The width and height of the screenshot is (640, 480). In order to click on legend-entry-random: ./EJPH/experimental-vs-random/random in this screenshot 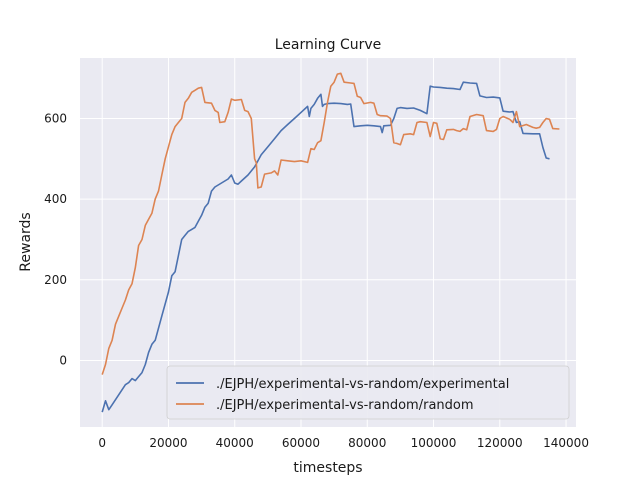, I will do `click(345, 405)`.